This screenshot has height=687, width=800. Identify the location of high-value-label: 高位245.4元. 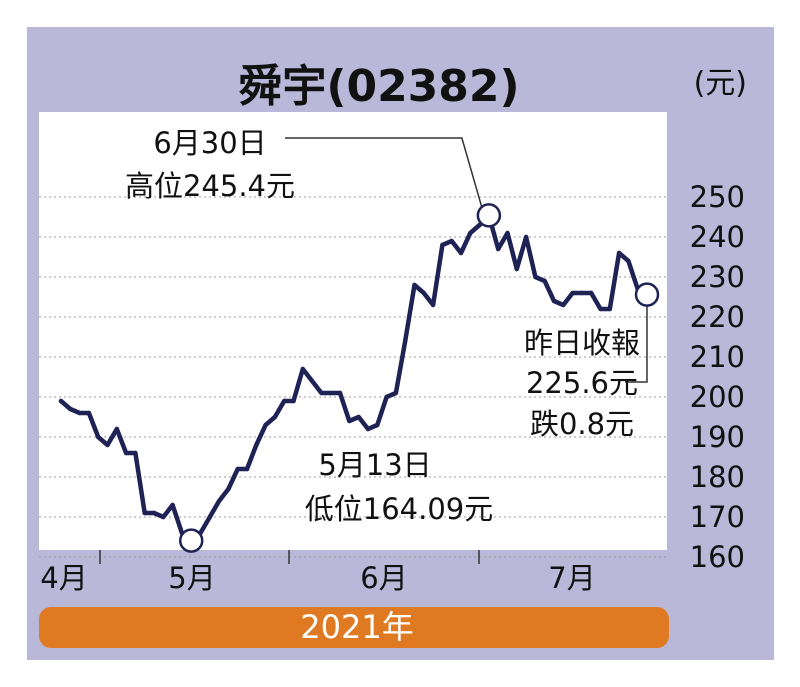
(210, 186).